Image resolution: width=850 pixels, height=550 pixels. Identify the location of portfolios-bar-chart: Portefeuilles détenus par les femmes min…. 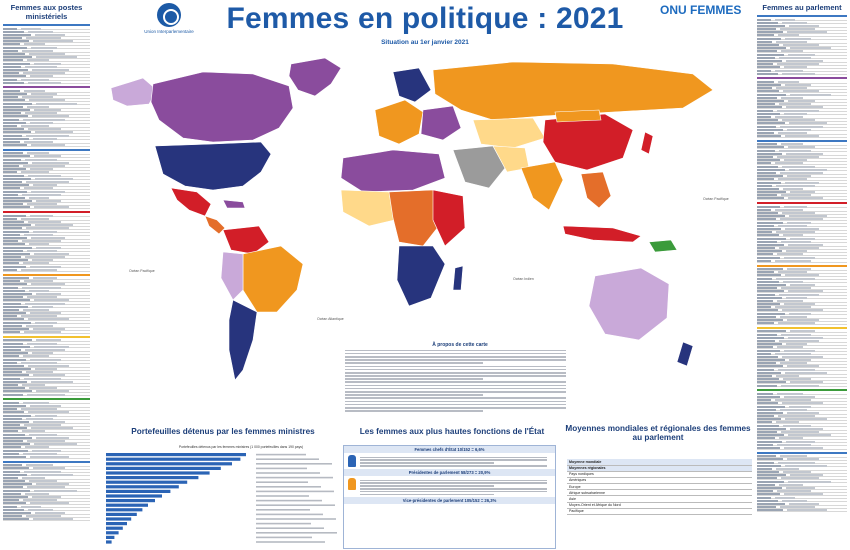
(226, 497).